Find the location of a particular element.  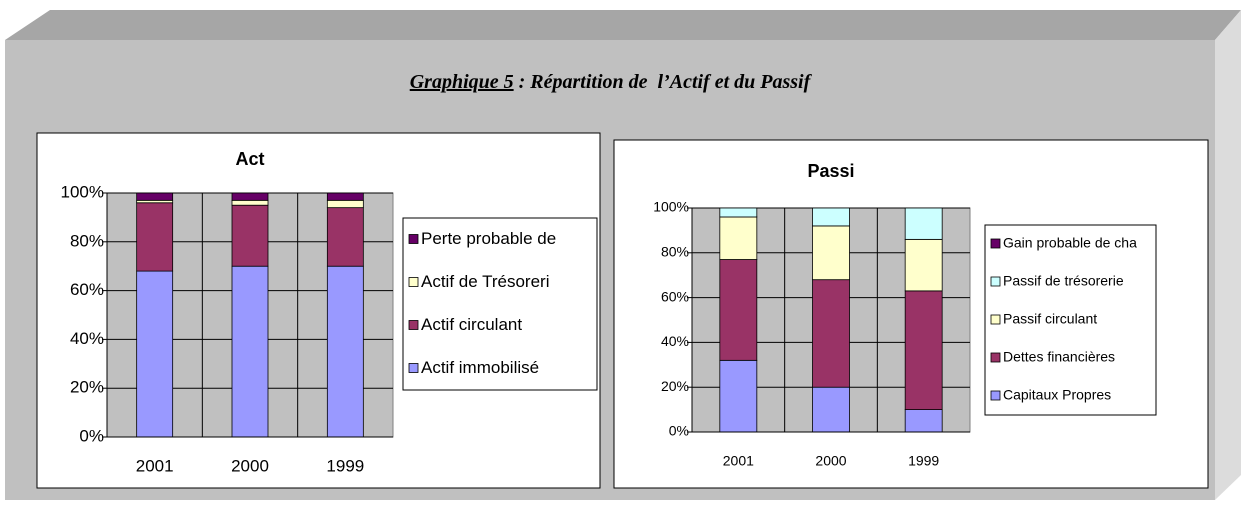

legend-label: Perte probable de is located at coordinates (488, 238).